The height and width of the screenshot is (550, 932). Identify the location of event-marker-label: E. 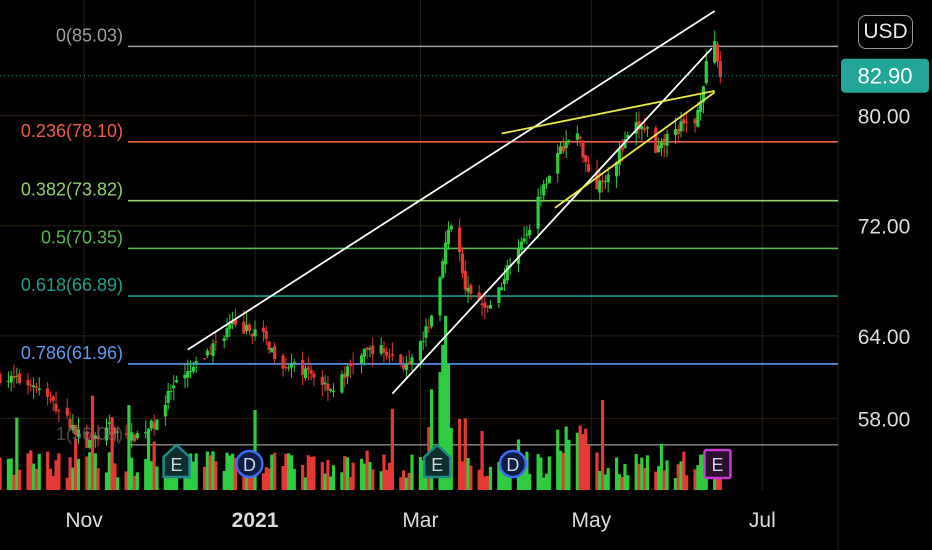
(177, 465).